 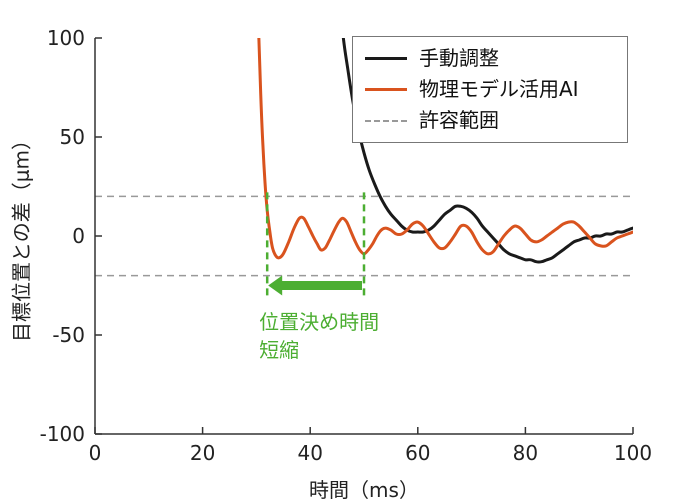 What do you see at coordinates (386, 89) in the screenshot?
I see `legend-line-ai-icon` at bounding box center [386, 89].